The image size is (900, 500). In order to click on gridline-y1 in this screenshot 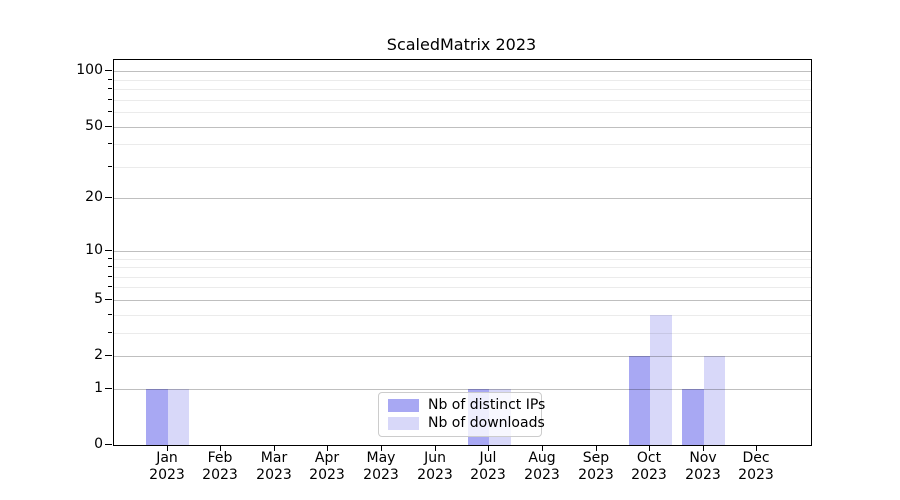, I will do `click(462, 389)`.